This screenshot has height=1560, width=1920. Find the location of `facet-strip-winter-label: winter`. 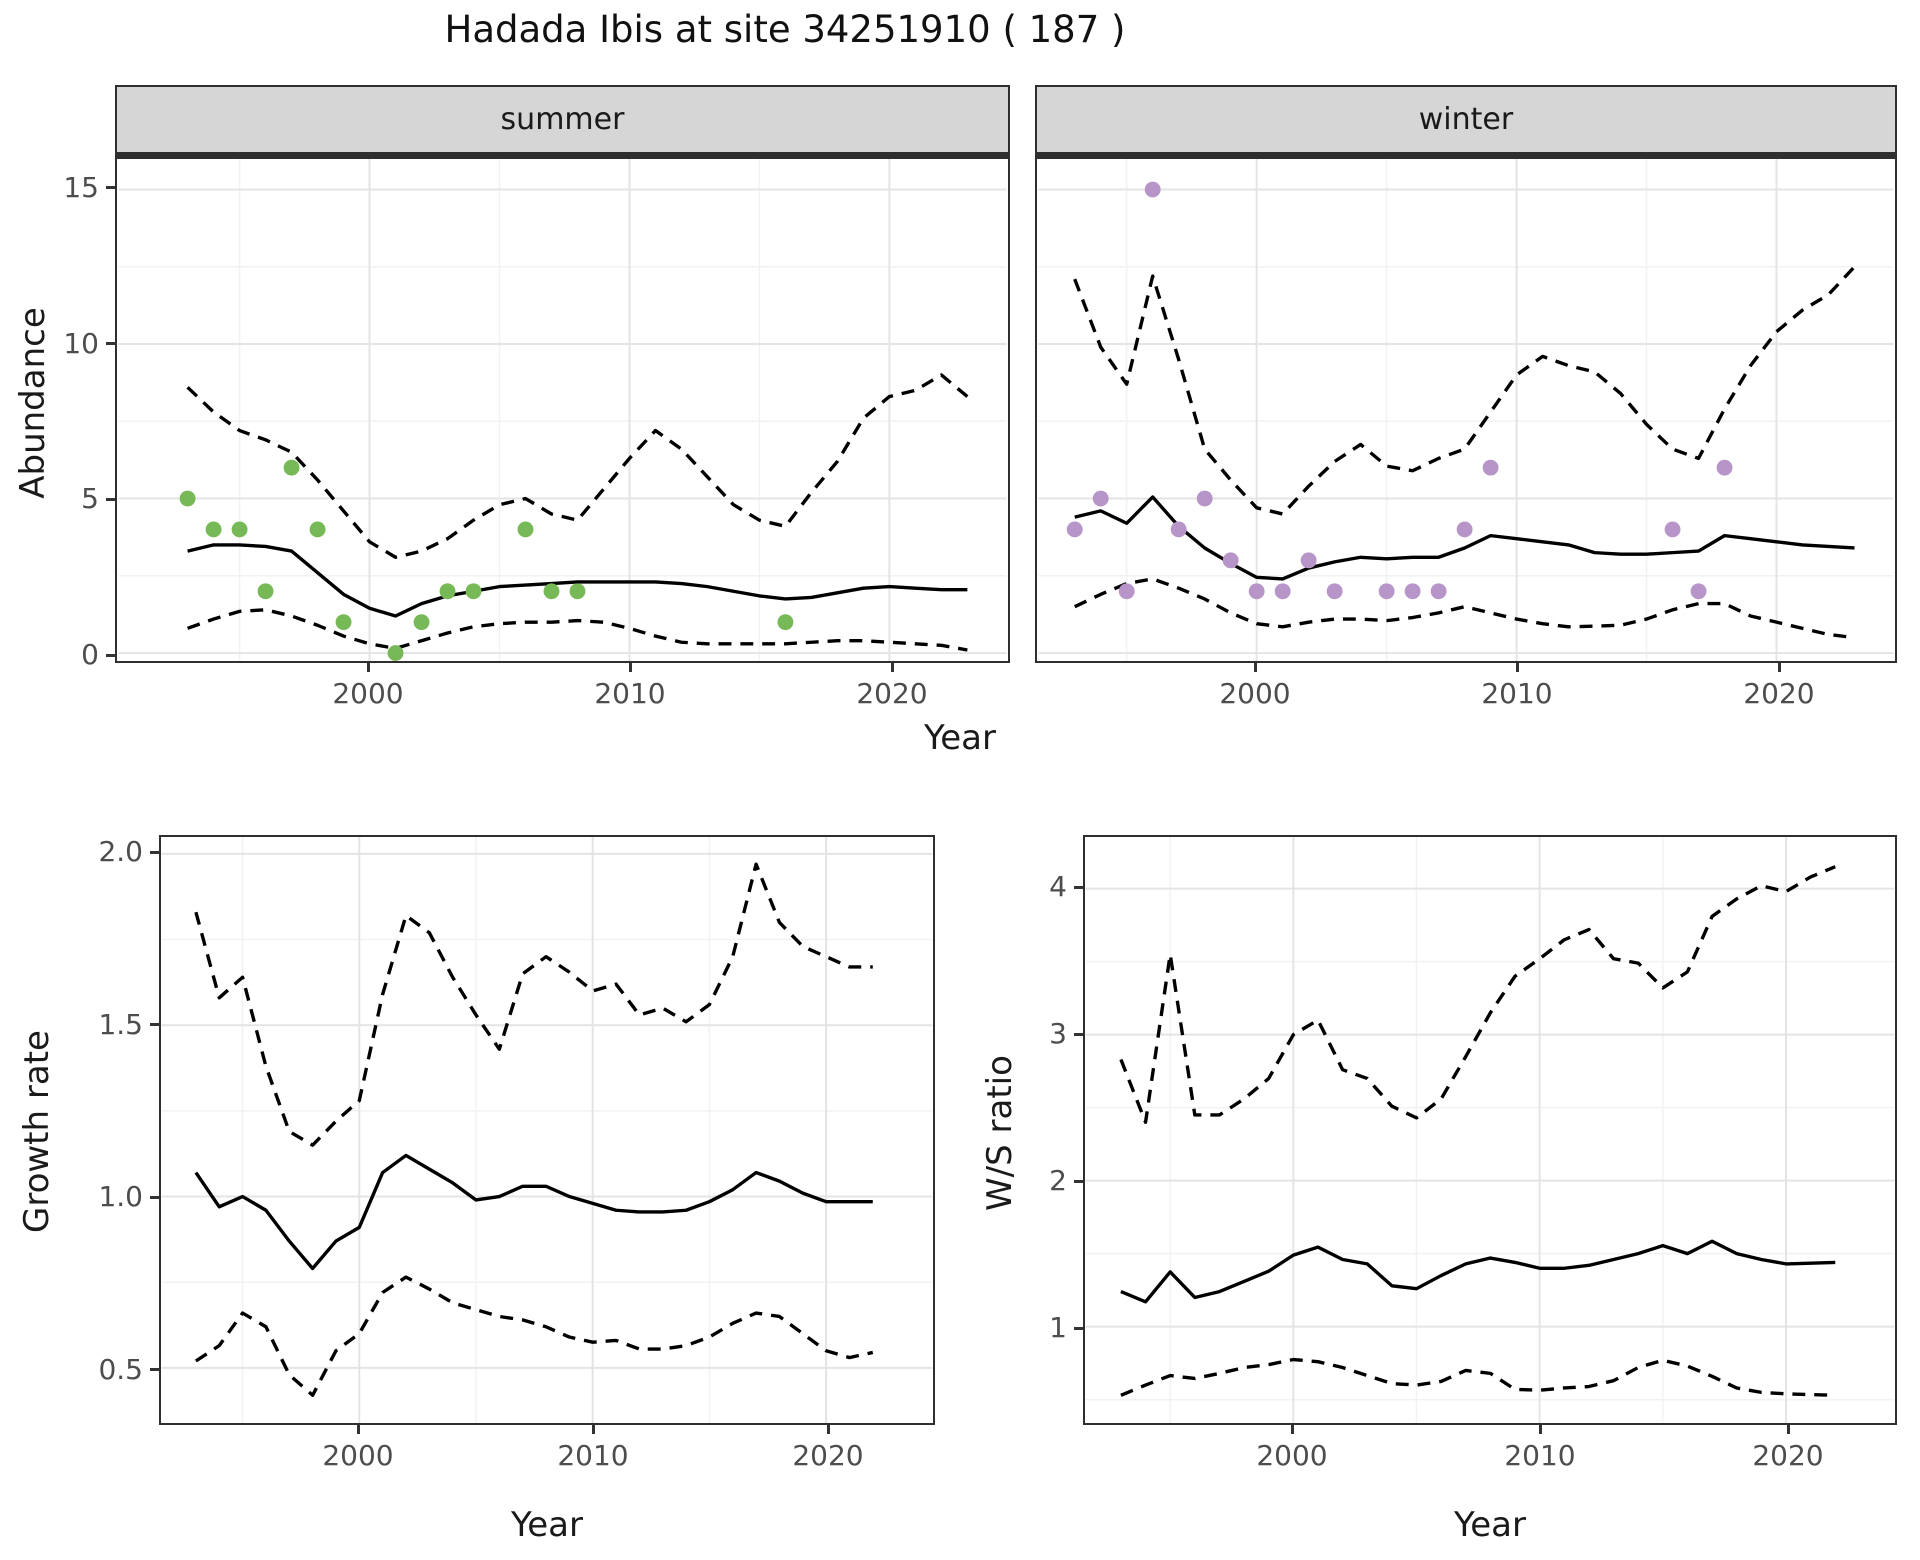

facet-strip-winter-label: winter is located at coordinates (1466, 119).